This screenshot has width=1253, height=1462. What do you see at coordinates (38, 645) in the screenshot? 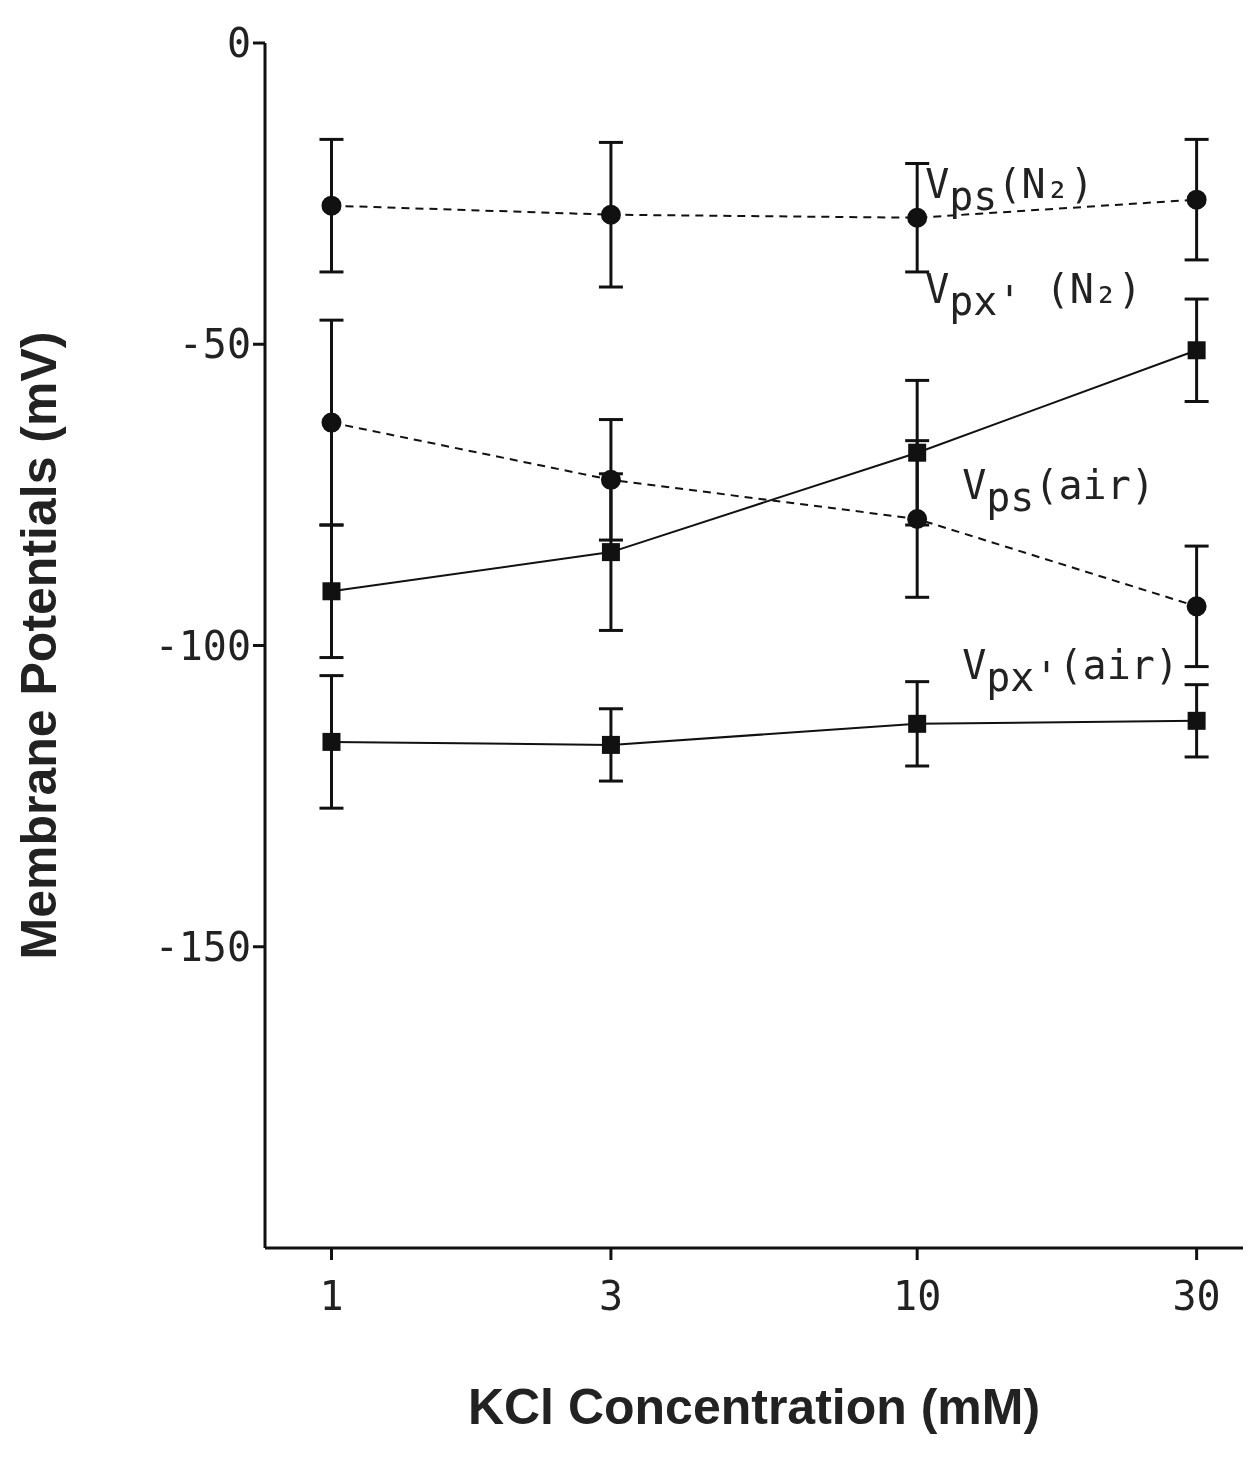
I see `y-axis-title: Membrane Potentials (mV)` at bounding box center [38, 645].